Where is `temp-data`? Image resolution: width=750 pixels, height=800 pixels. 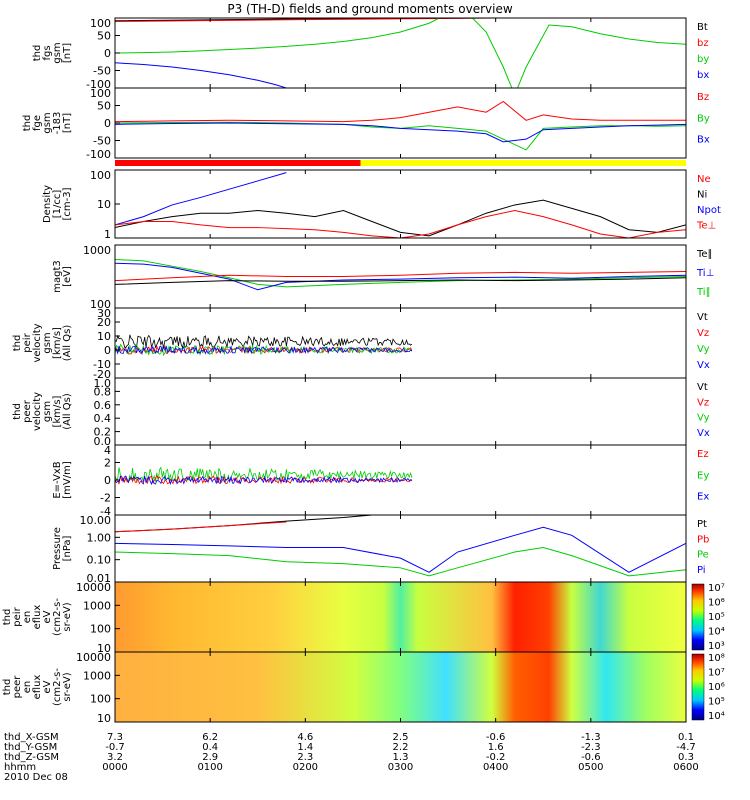
temp-data is located at coordinates (400, 274).